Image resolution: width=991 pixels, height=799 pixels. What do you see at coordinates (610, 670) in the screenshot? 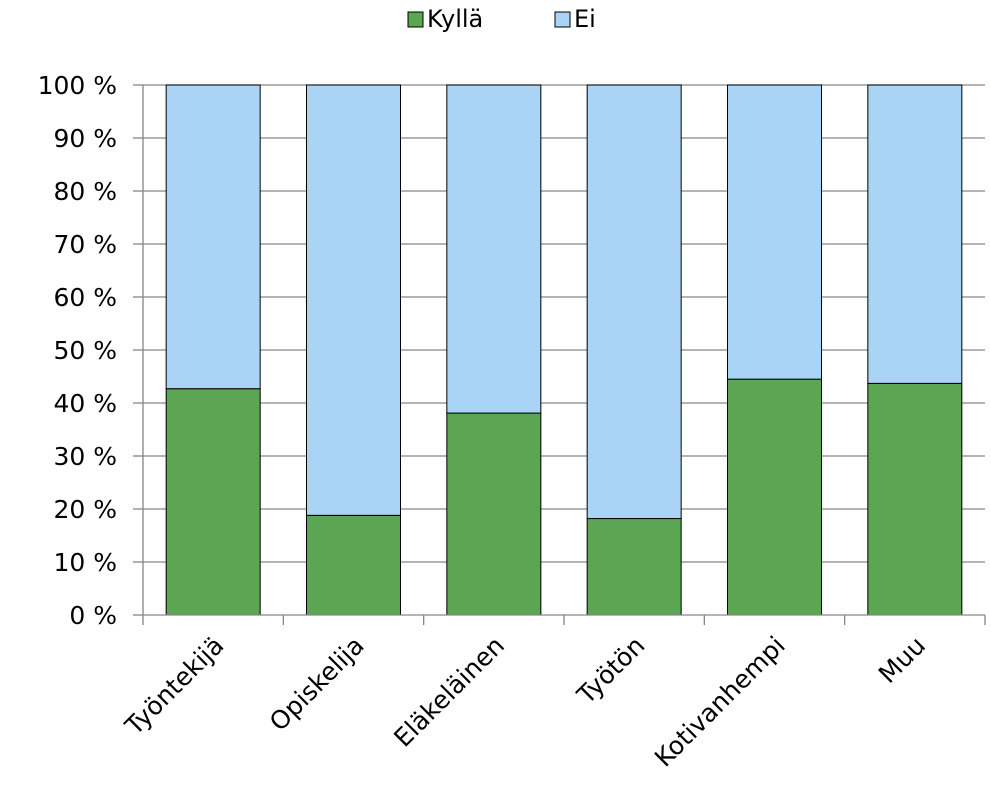
I see `category-label: Työtön` at bounding box center [610, 670].